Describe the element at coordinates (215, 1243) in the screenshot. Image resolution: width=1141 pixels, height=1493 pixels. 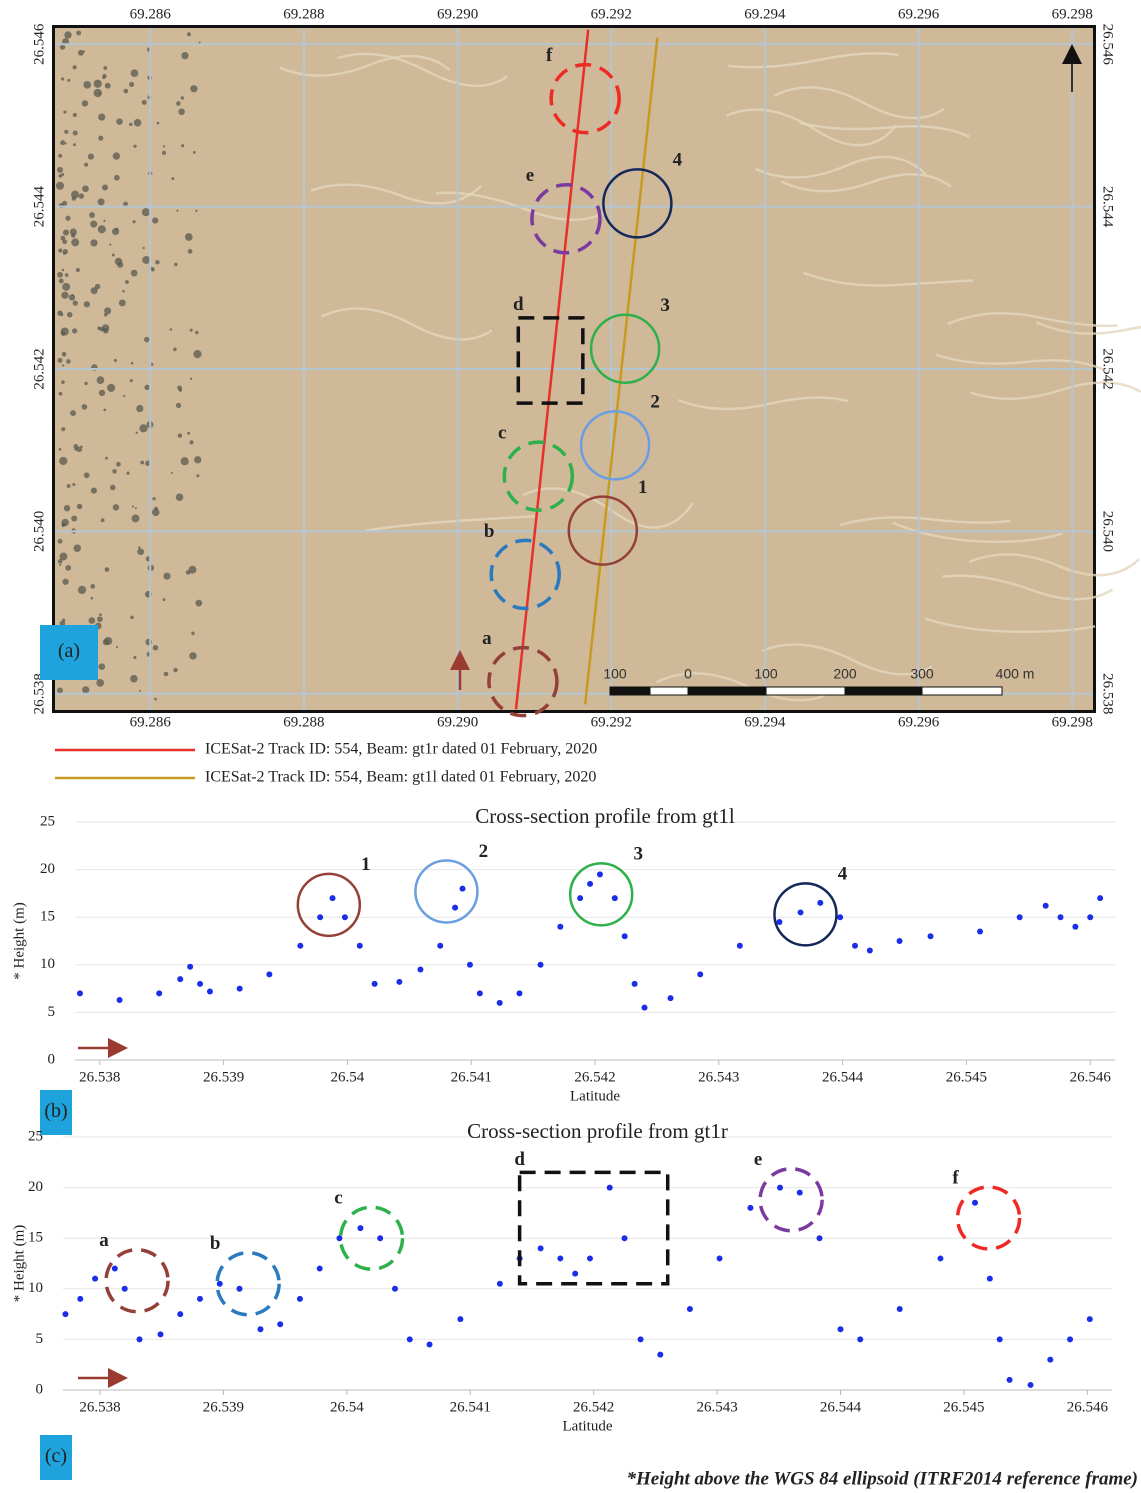
I see `annotation-label: b` at that location.